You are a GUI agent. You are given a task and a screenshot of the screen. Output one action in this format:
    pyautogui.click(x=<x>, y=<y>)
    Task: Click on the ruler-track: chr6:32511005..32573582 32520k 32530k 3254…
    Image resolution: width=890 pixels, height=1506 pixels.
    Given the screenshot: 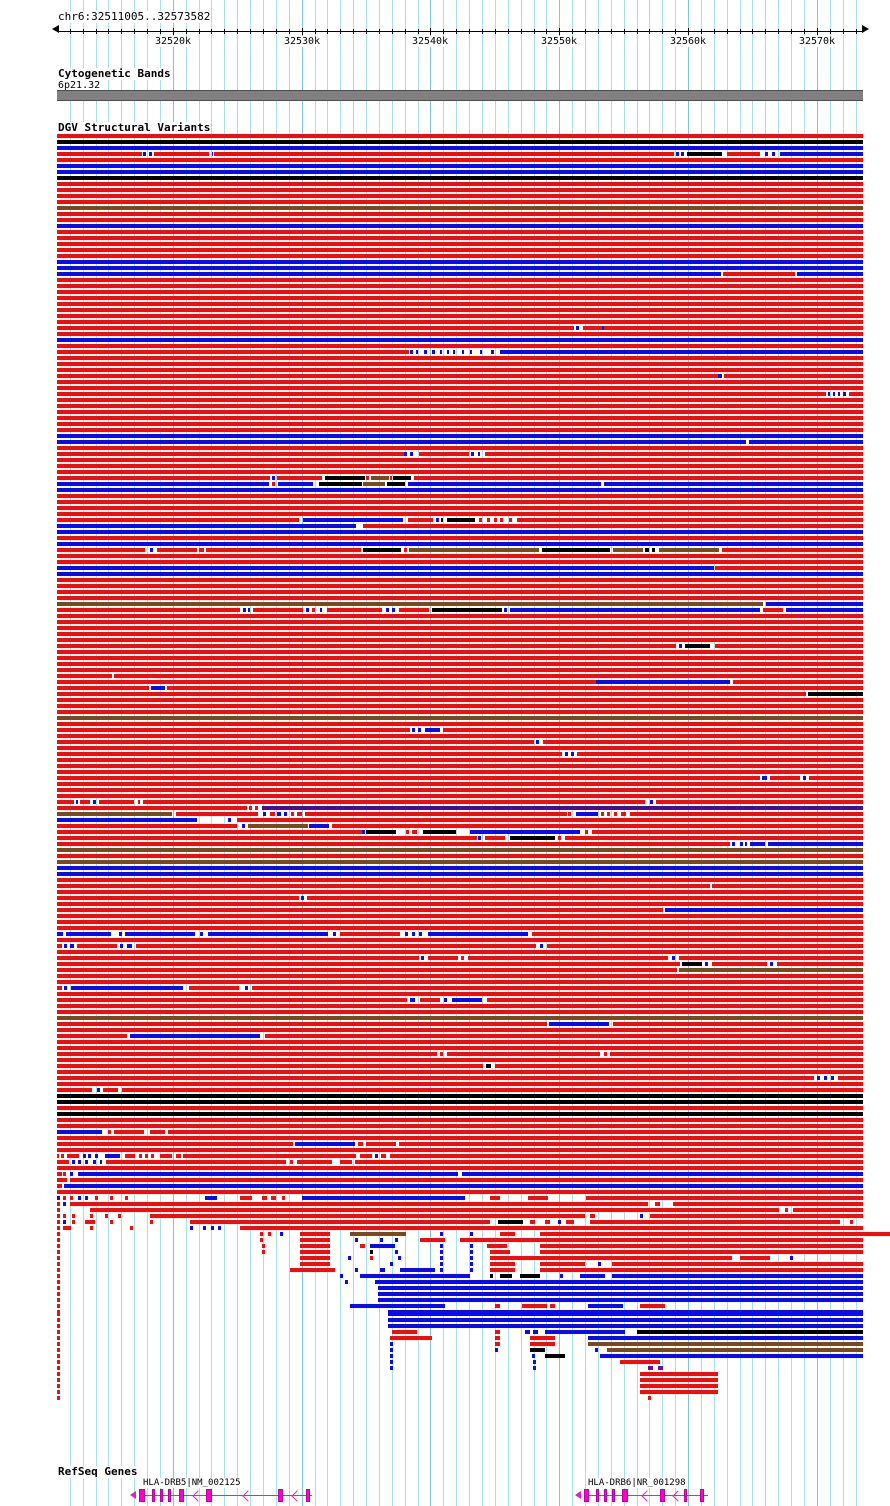 What is the action you would take?
    pyautogui.click(x=445, y=25)
    